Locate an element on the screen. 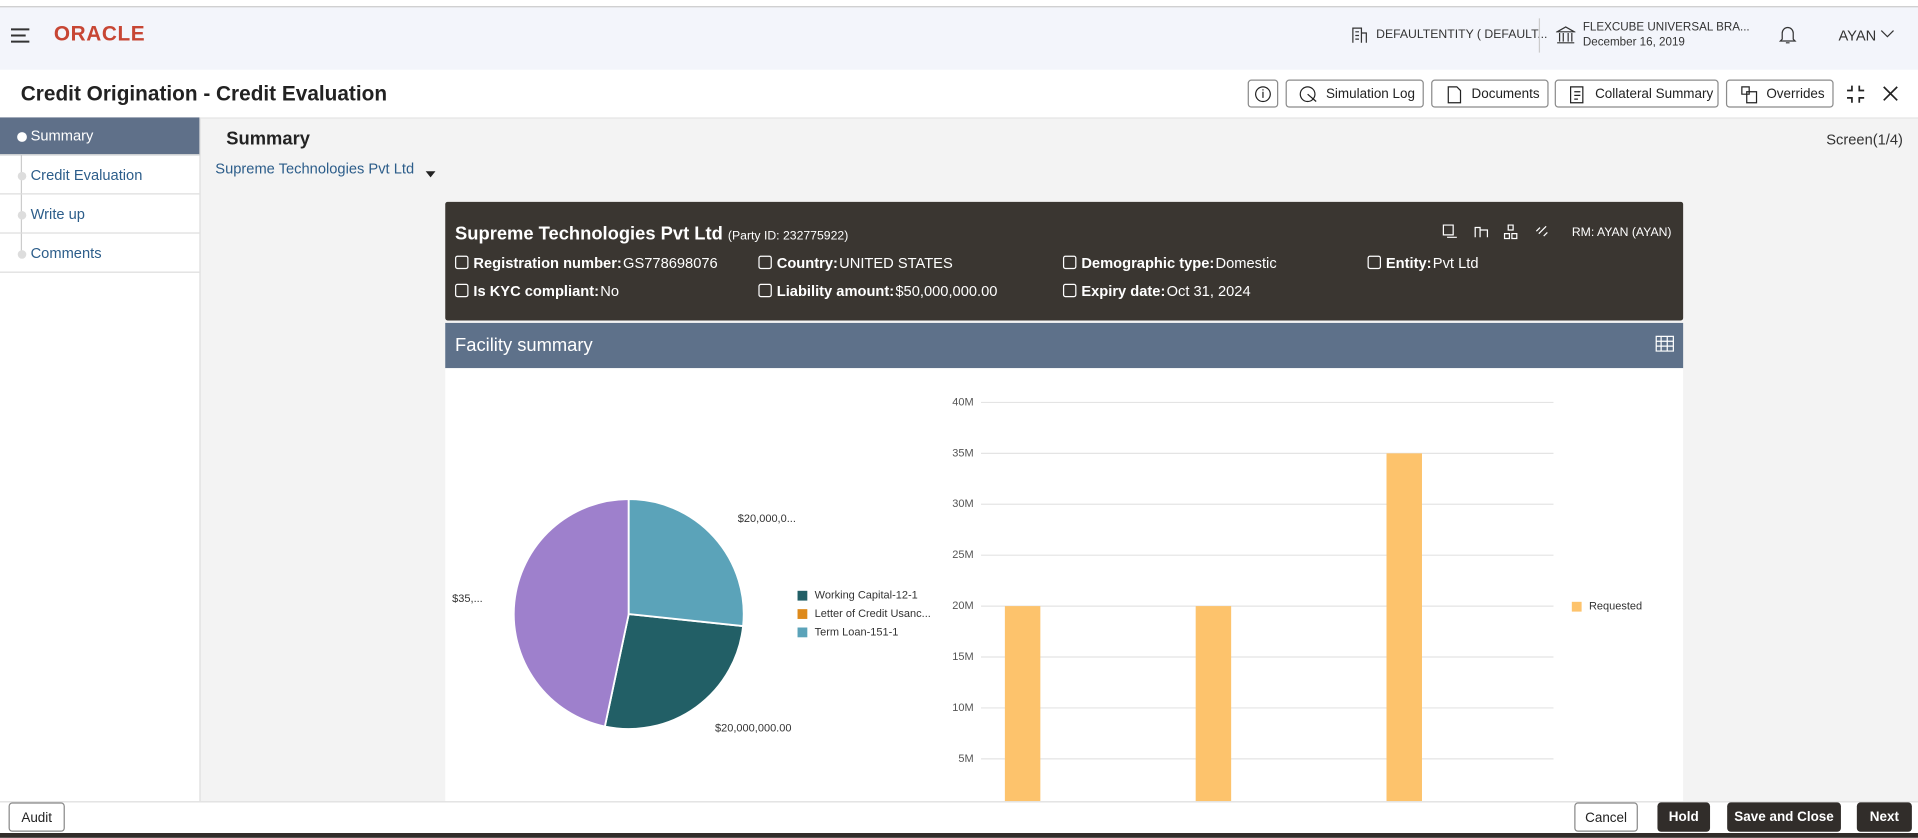 This screenshot has width=1918, height=838. legend-label: Term Loan-151-1 is located at coordinates (857, 632).